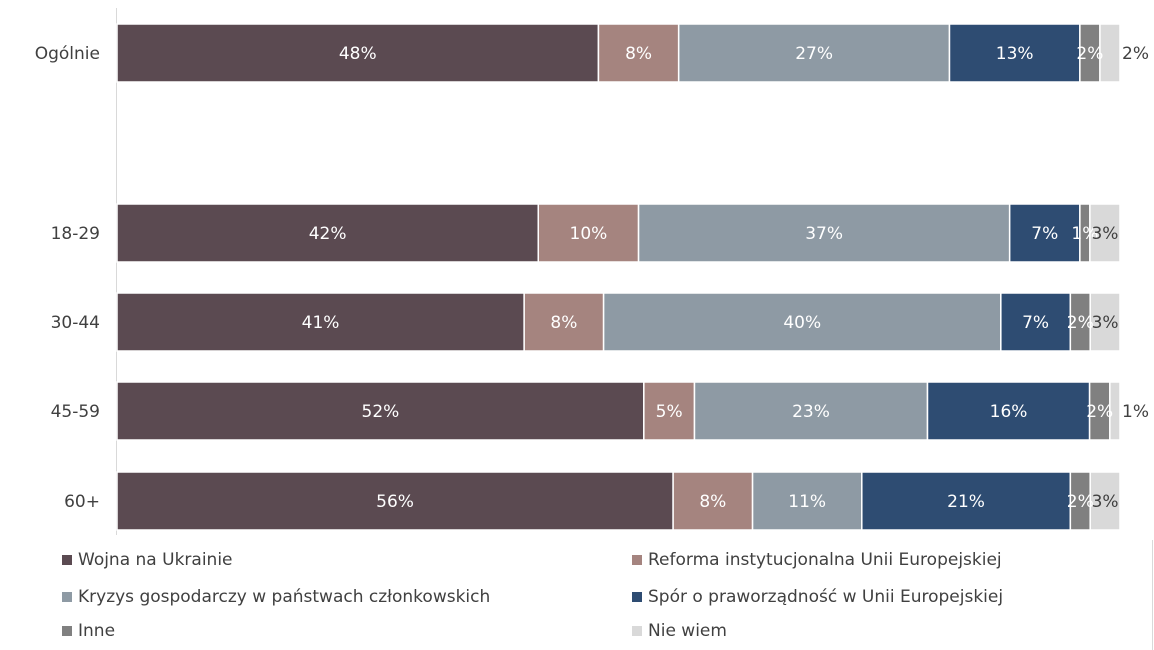 Image resolution: width=1154 pixels, height=650 pixels. I want to click on data-label: 52%, so click(381, 412).